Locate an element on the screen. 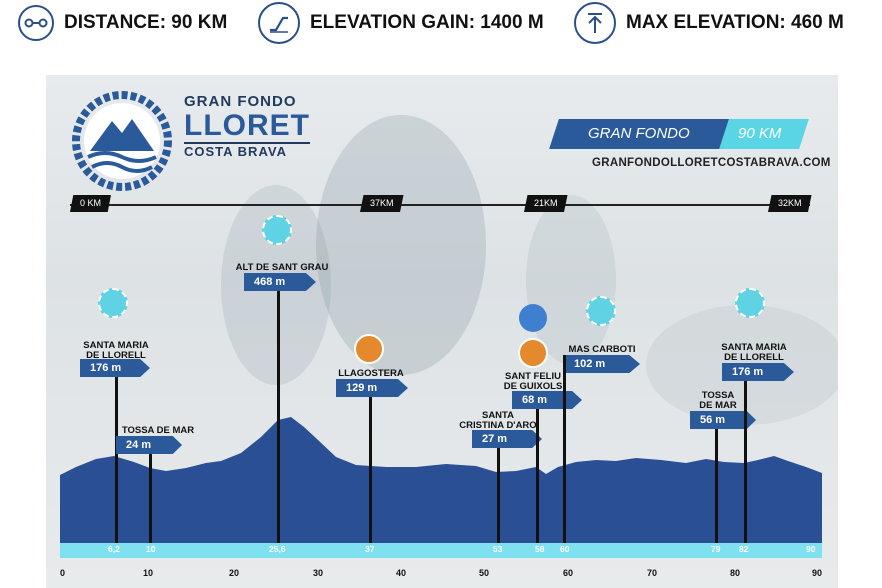  axis-tick-label: 50 is located at coordinates (484, 573).